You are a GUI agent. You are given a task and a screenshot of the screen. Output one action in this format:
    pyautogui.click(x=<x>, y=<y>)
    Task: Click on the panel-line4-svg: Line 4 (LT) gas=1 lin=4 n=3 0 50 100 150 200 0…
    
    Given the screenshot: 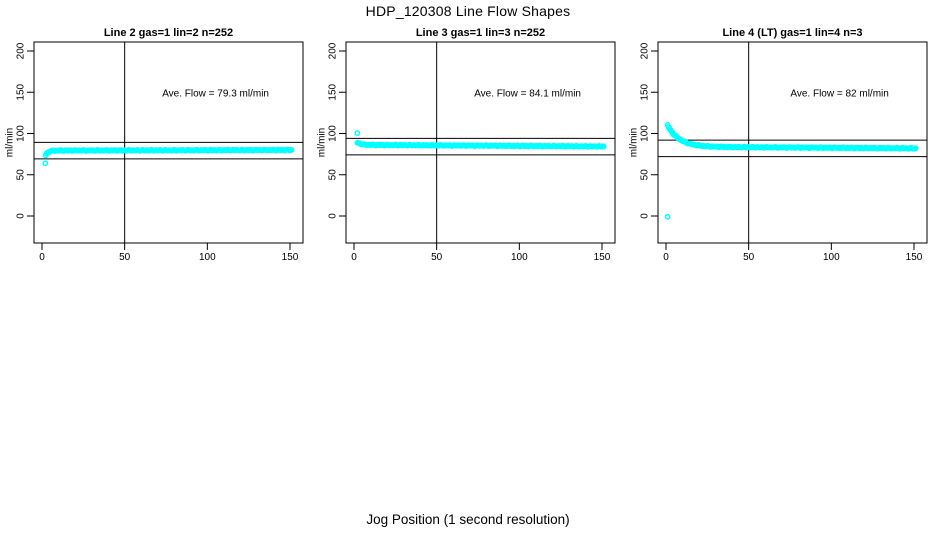 What is the action you would take?
    pyautogui.click(x=778, y=145)
    